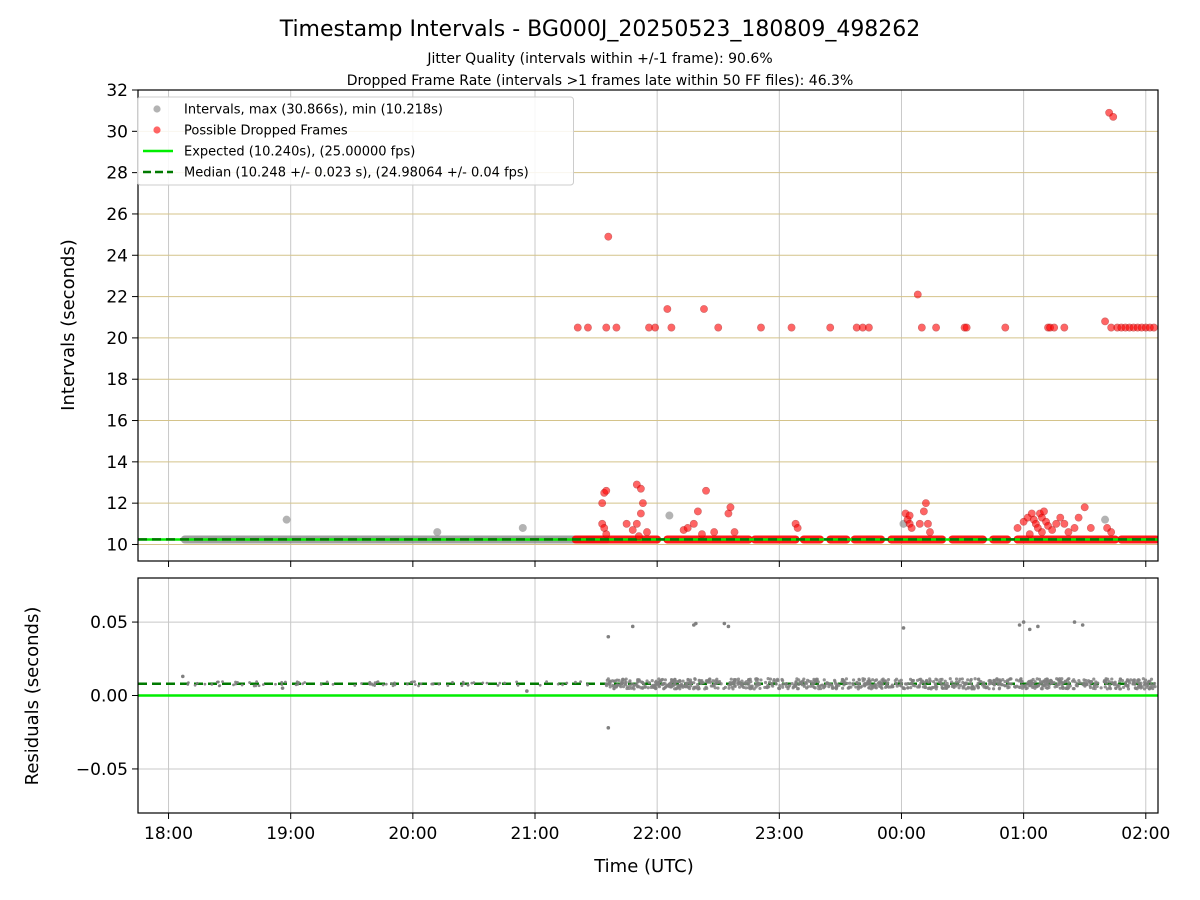 This screenshot has width=1200, height=900. What do you see at coordinates (299, 152) in the screenshot?
I see `legend-label: Expected (10.240s), (25.00000 fps)` at bounding box center [299, 152].